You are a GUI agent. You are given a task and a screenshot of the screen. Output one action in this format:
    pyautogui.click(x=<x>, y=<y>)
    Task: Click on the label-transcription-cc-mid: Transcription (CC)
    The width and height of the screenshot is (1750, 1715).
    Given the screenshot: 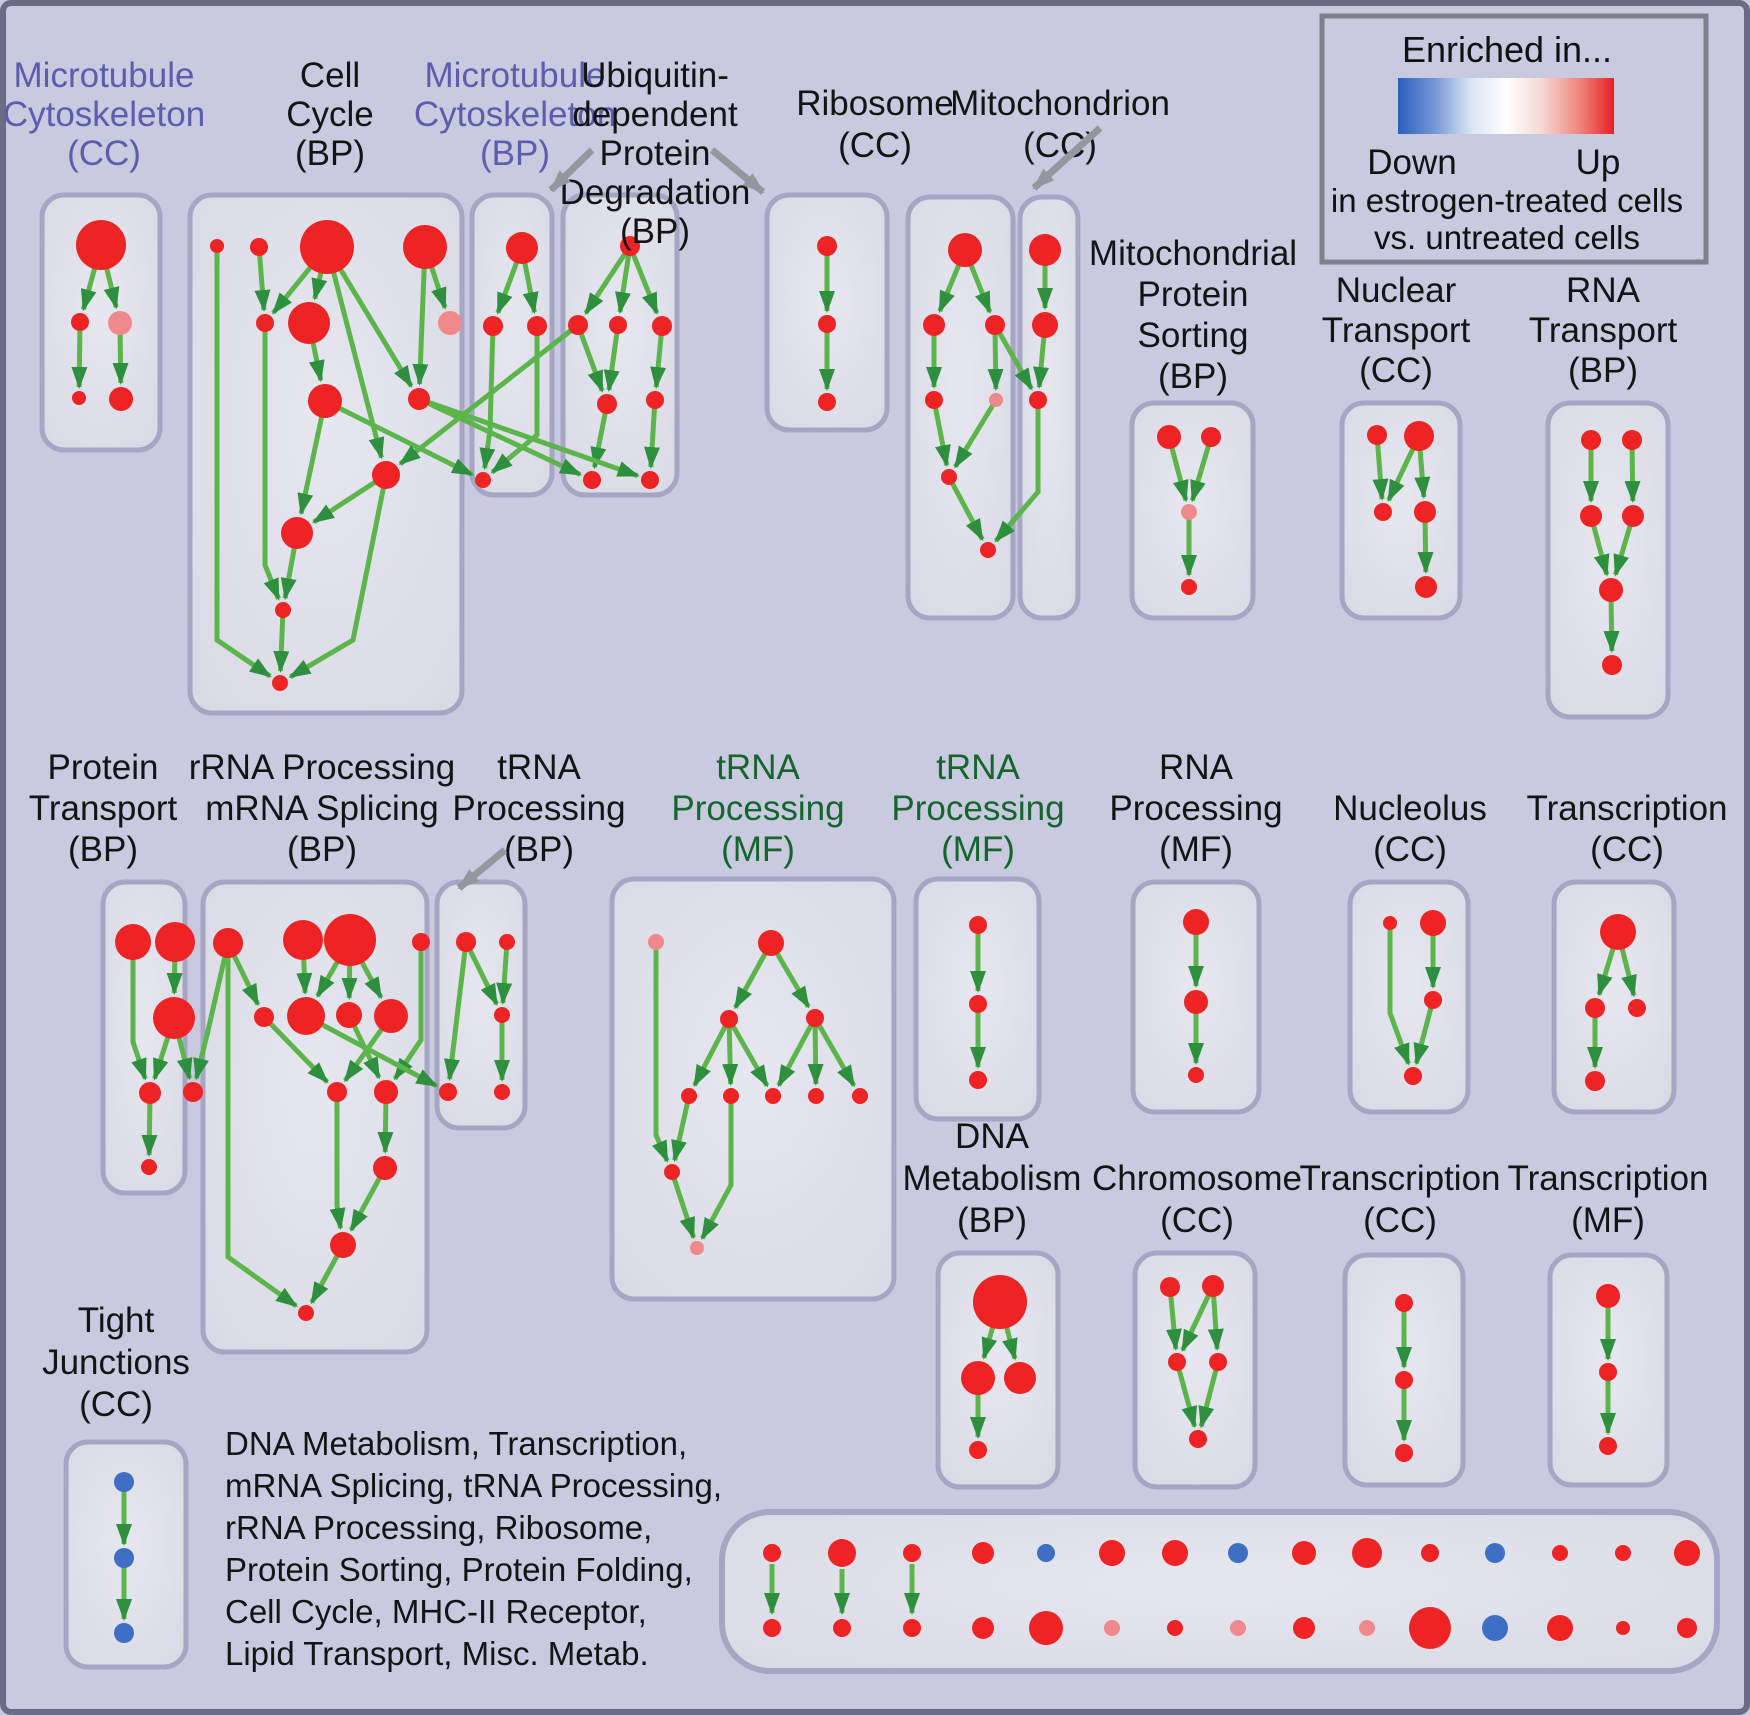 What is the action you would take?
    pyautogui.click(x=1627, y=829)
    